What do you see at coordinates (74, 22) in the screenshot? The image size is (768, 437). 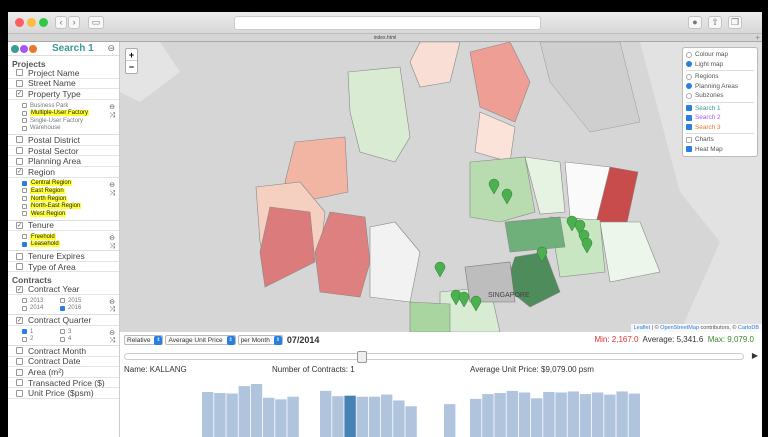 I see `forward-icon: ›` at bounding box center [74, 22].